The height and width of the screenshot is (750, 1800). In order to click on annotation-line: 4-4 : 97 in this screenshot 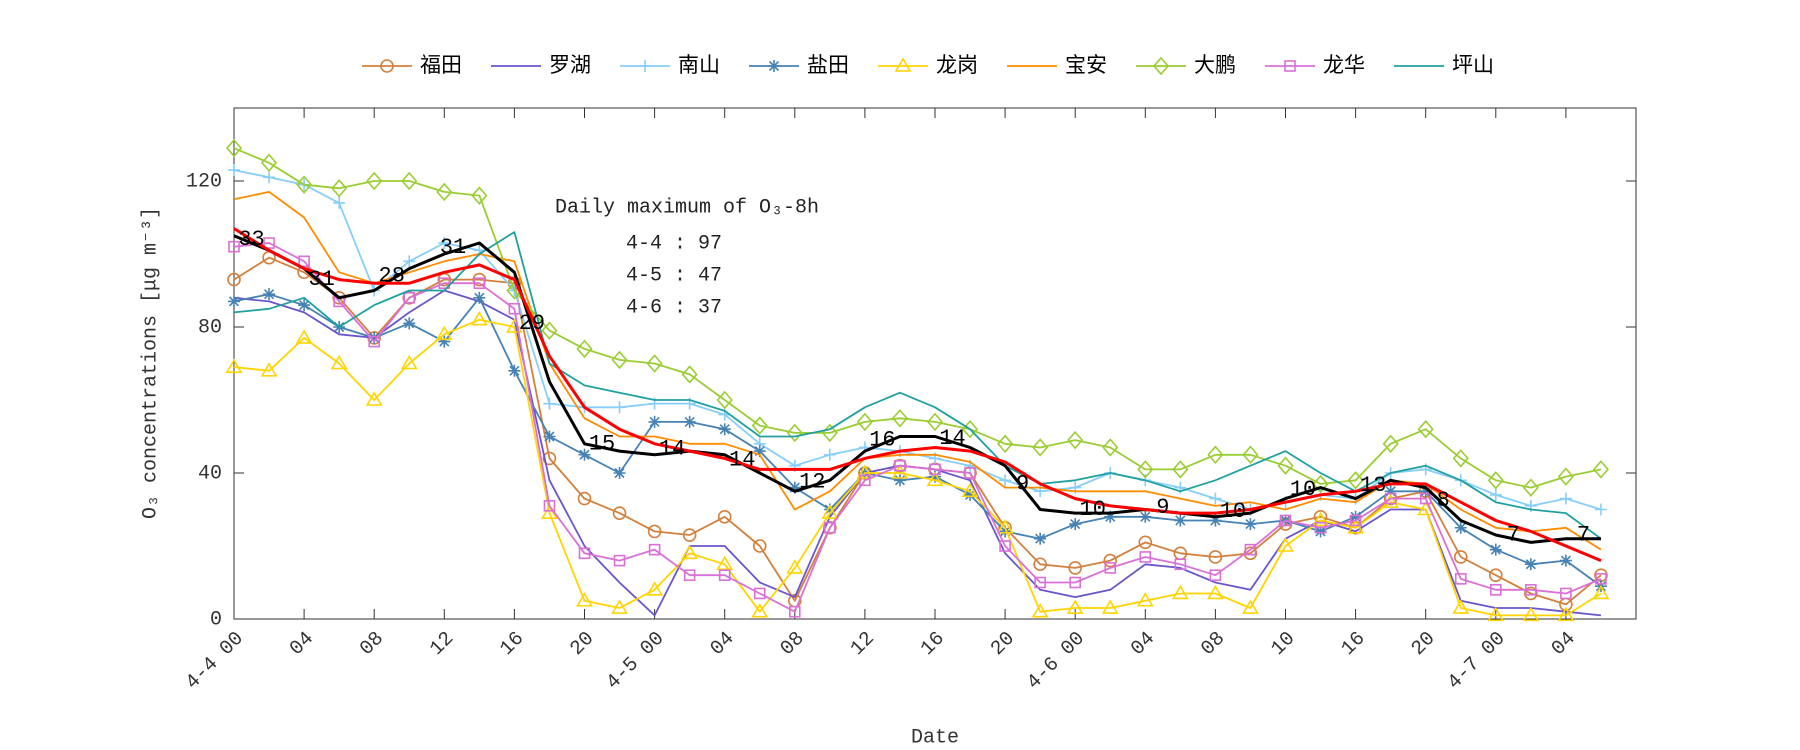, I will do `click(674, 243)`.